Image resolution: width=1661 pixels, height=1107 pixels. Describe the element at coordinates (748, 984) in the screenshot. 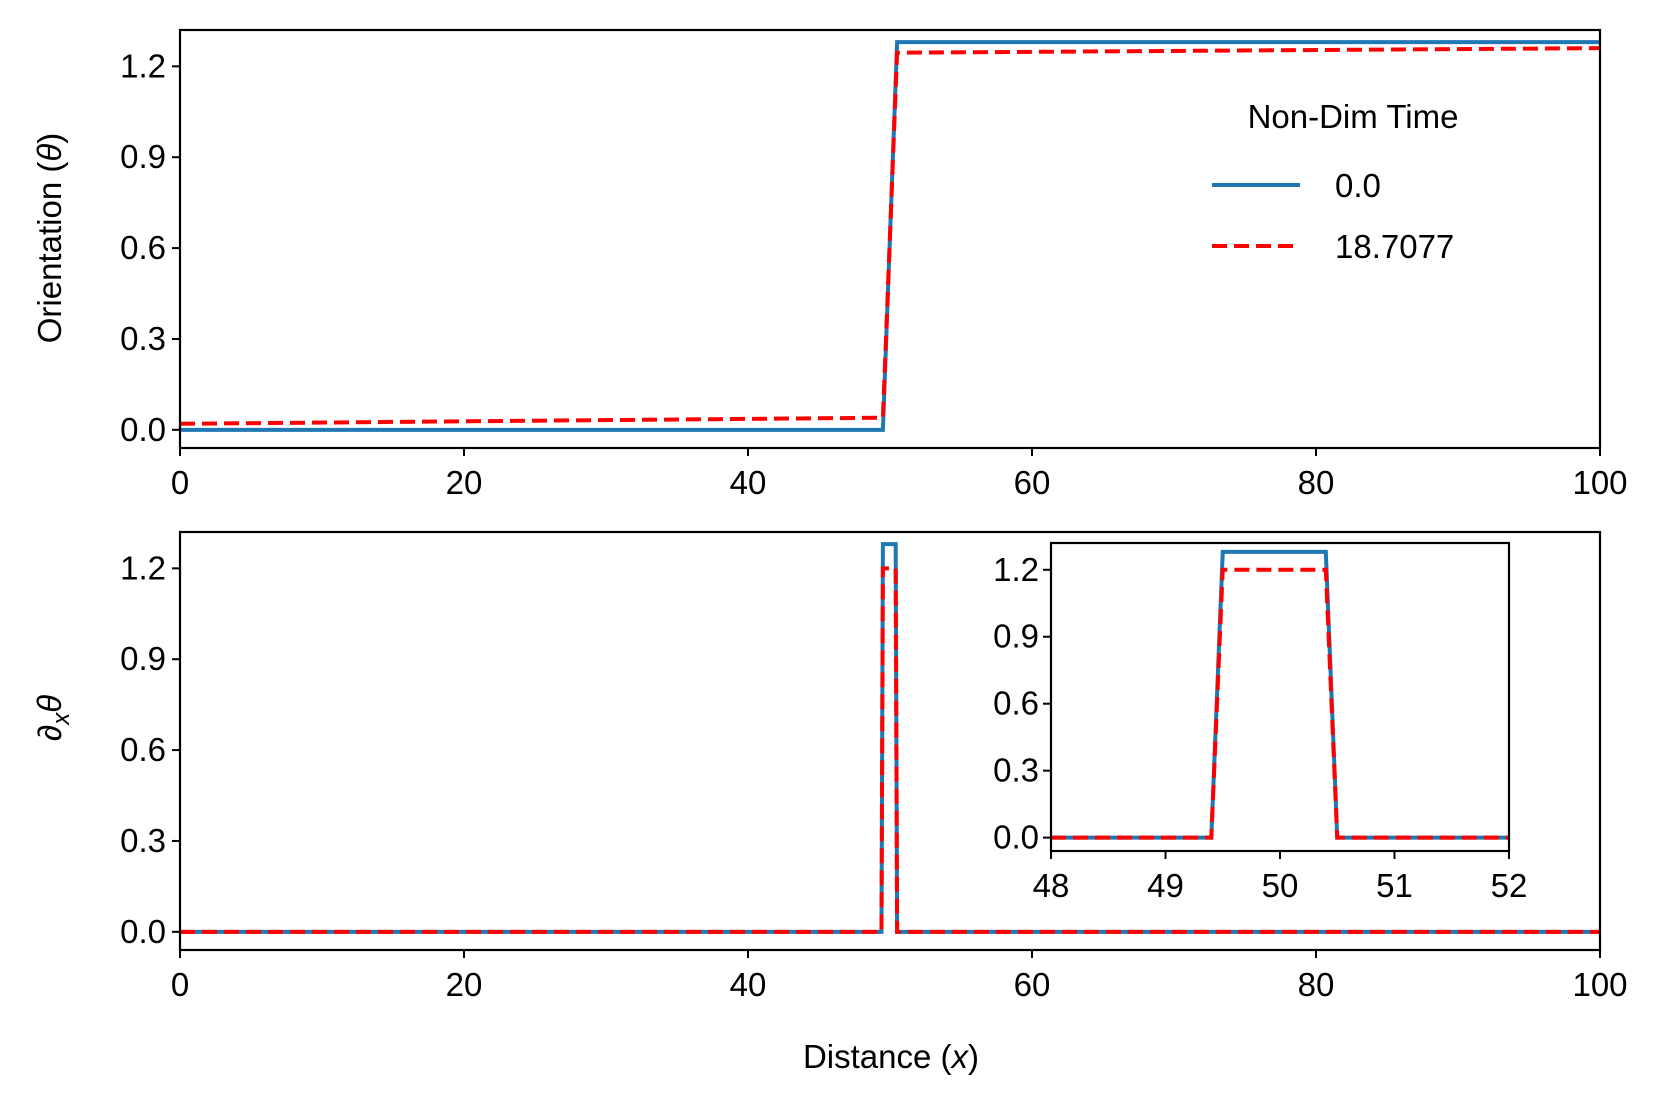

I see `bottom-x-tick-label-2: 40` at that location.